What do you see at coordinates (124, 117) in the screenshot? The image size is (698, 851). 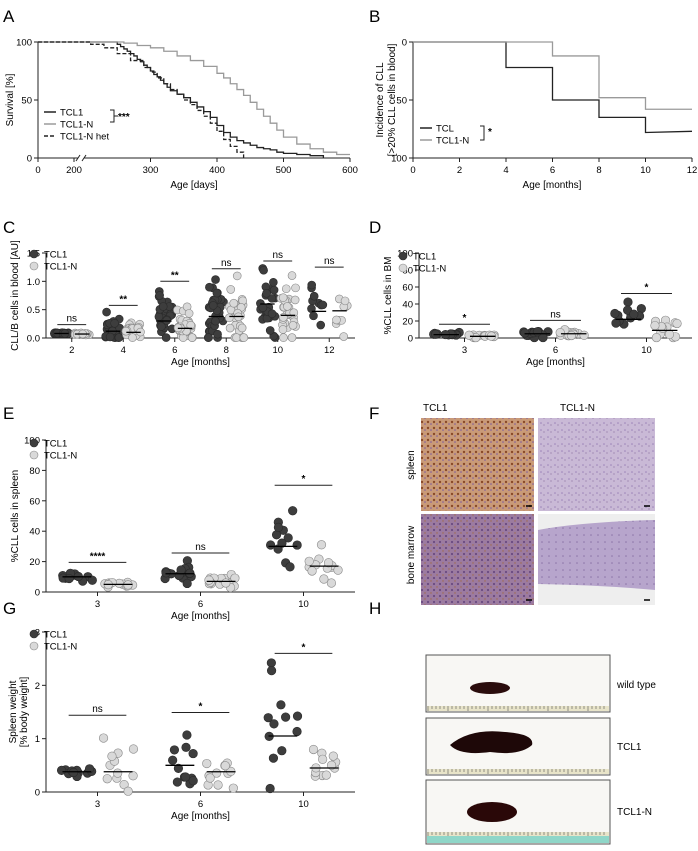 I see `significance-label: ***` at bounding box center [124, 117].